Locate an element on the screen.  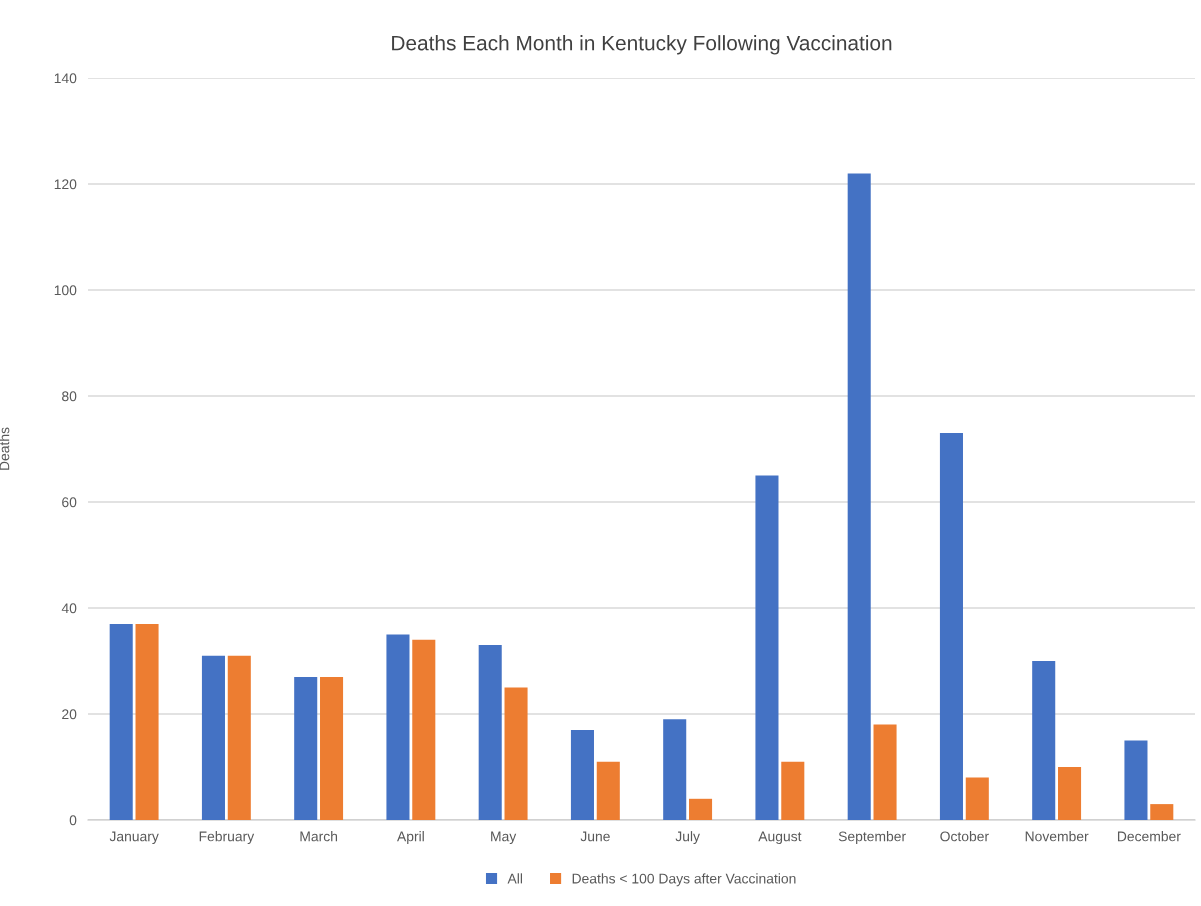
y-tick-label: 0 is located at coordinates (73, 820).